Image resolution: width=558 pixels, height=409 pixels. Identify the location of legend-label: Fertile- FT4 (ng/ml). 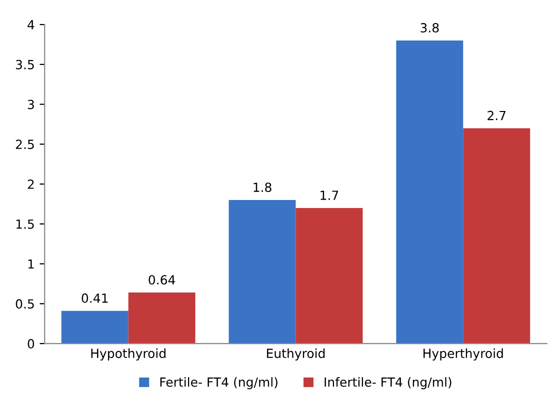
(219, 383).